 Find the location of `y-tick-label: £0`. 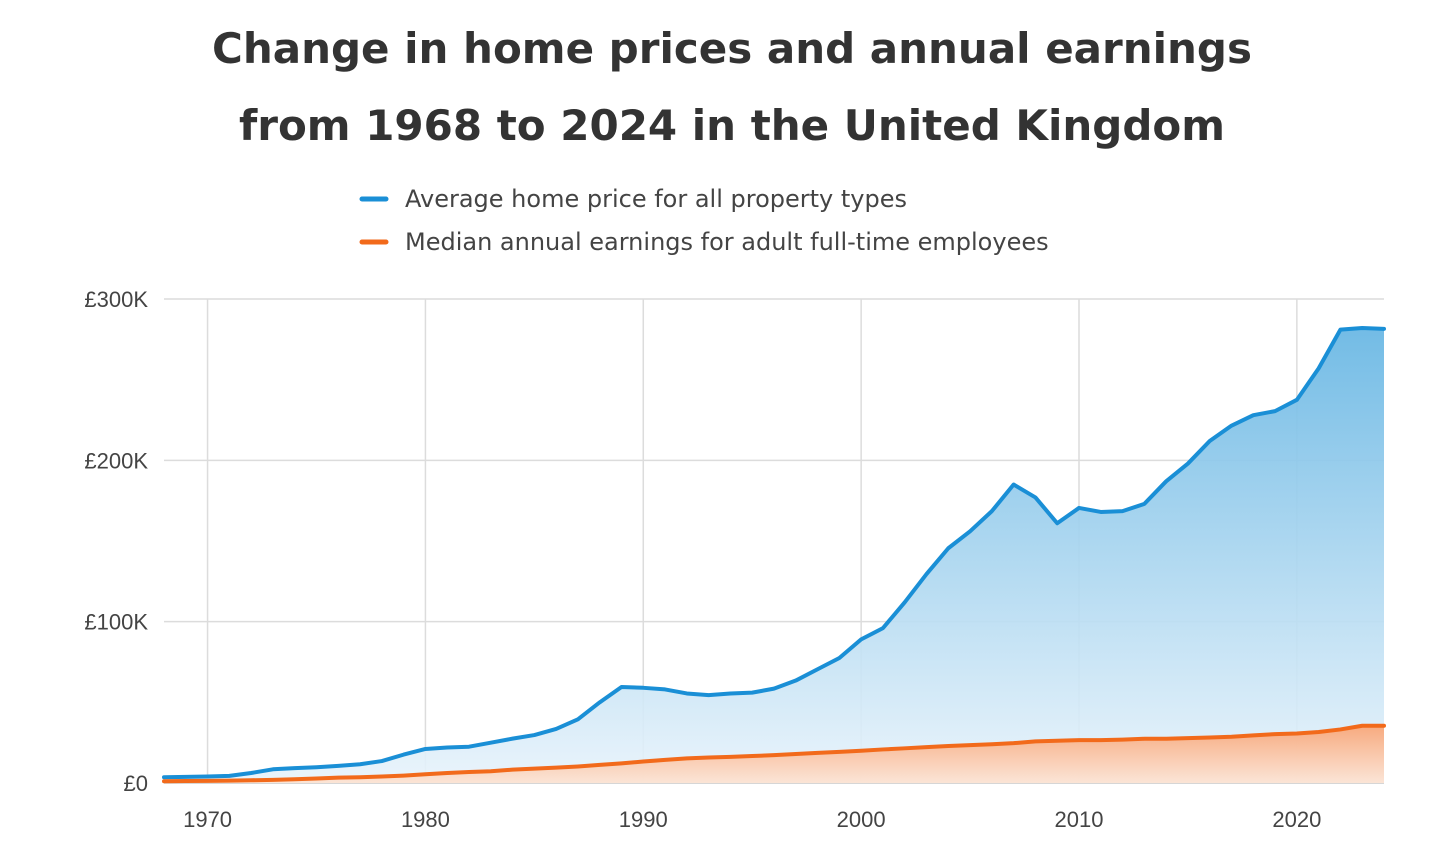

y-tick-label: £0 is located at coordinates (136, 783).